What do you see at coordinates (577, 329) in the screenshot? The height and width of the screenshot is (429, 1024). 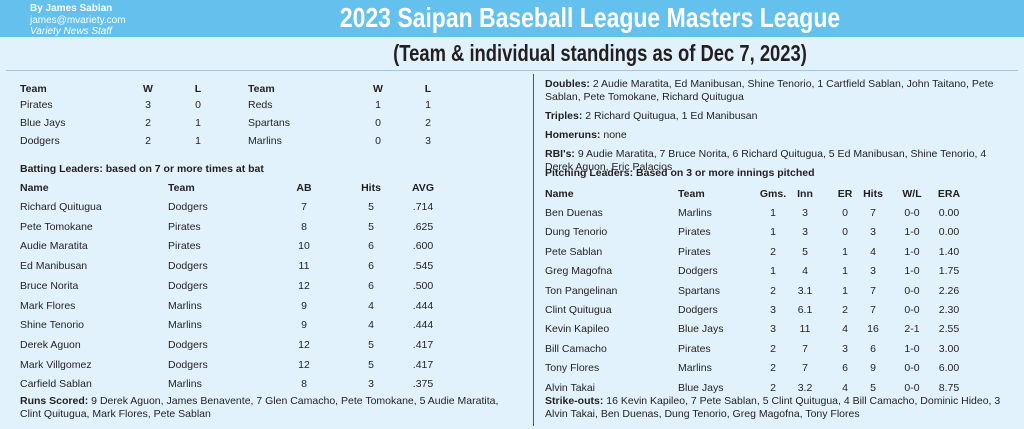 I see `cell: Kevin Kapileo` at bounding box center [577, 329].